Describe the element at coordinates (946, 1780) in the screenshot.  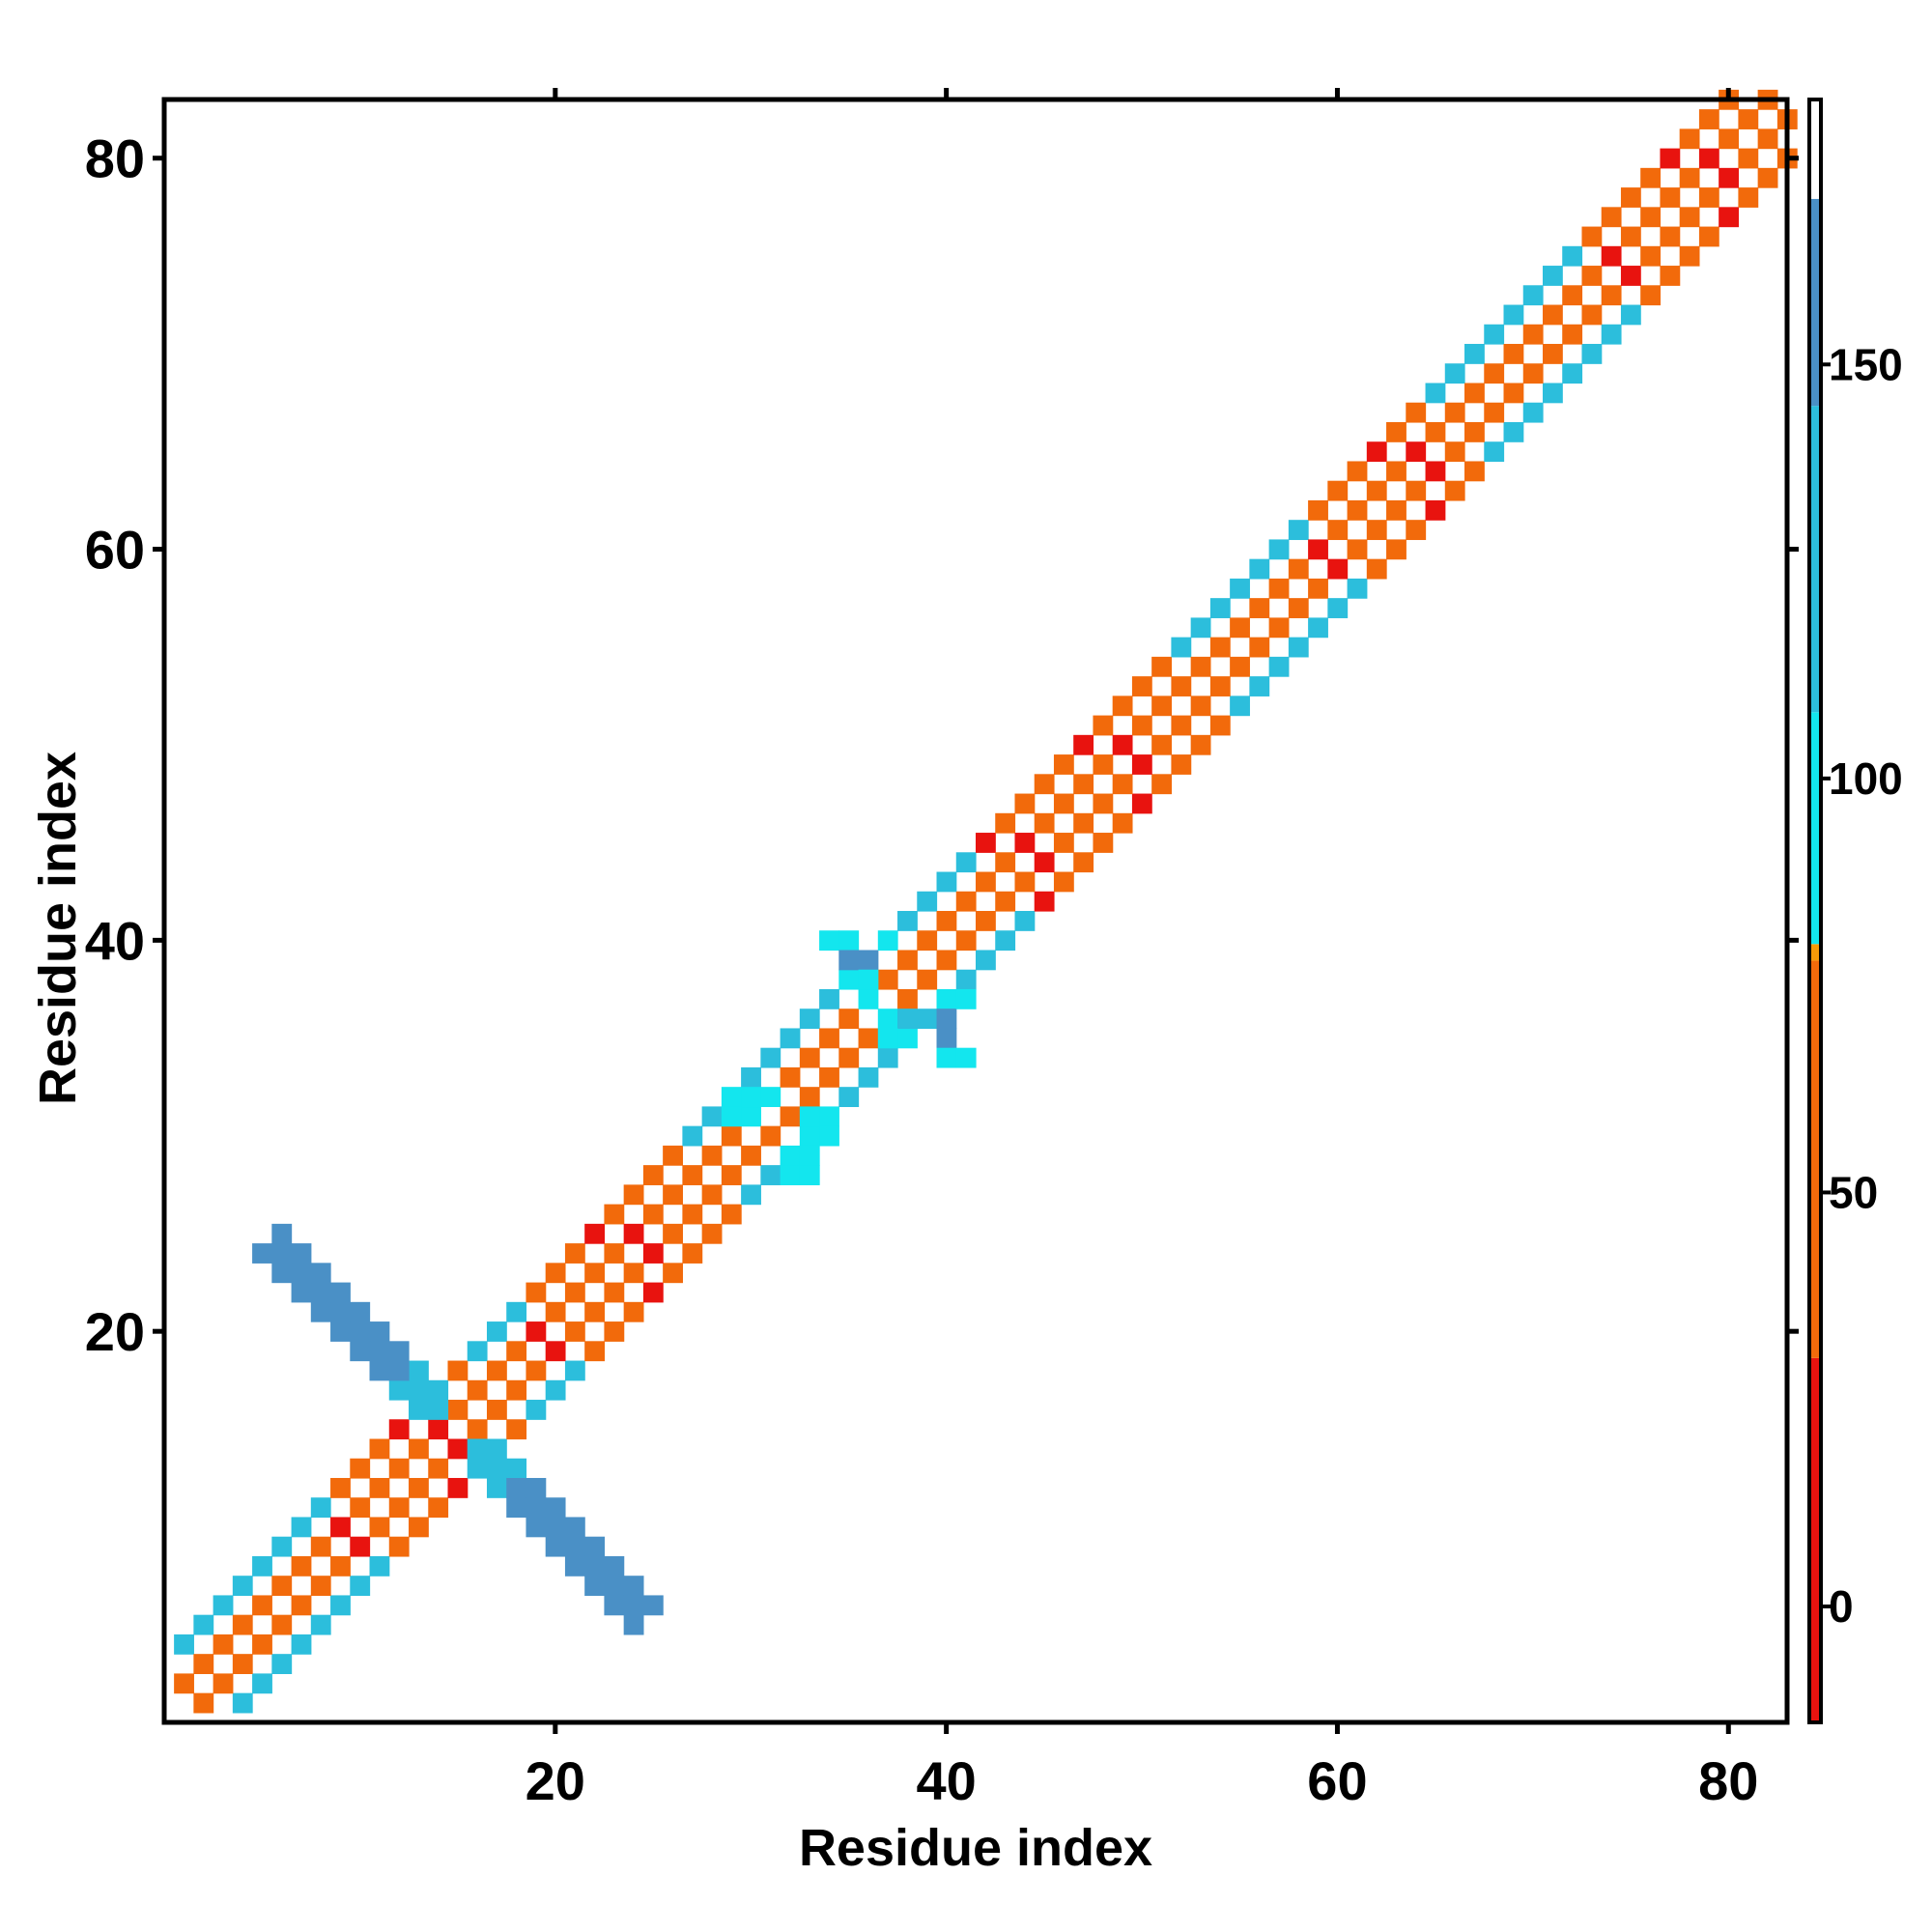
I see `x-tick-label: 40` at that location.